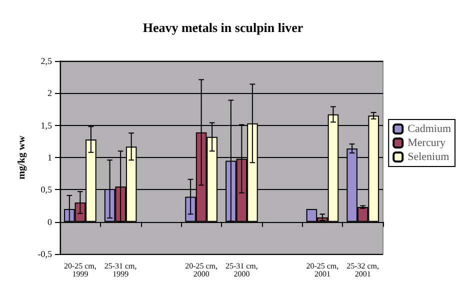 Image resolution: width=469 pixels, height=286 pixels. Describe the element at coordinates (50, 221) in the screenshot. I see `y-tick-label: 0` at that location.